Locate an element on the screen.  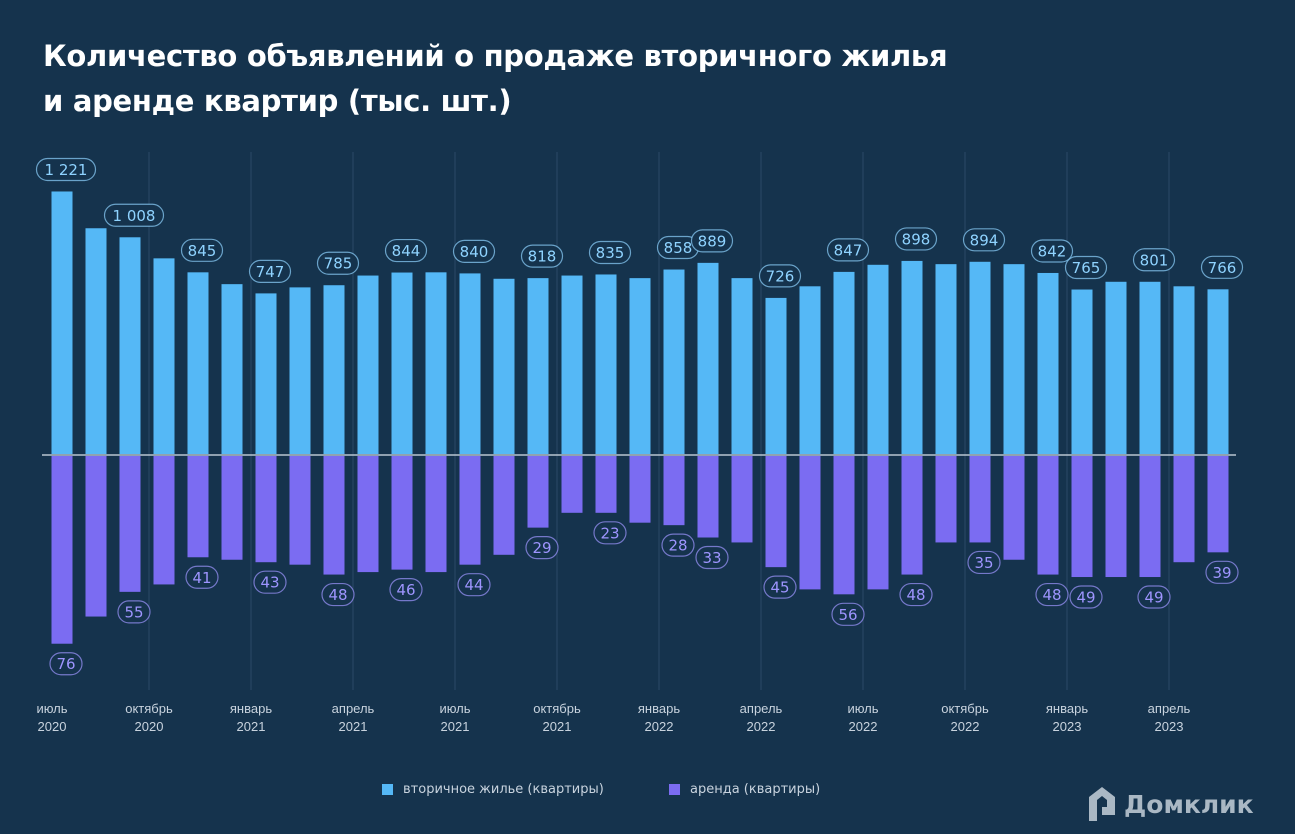
data-label-secondary: 801 is located at coordinates (1154, 260).